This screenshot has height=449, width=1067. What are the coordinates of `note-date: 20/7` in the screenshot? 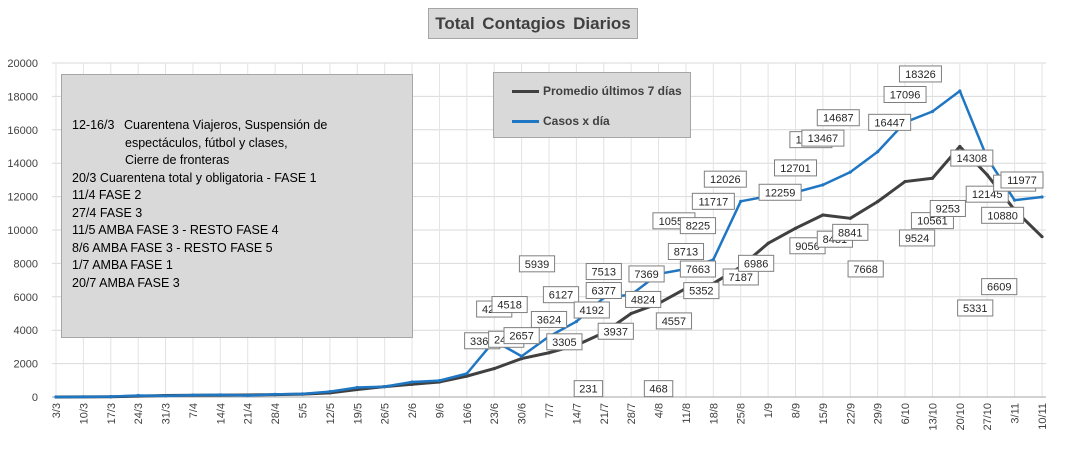 It's located at (84, 282).